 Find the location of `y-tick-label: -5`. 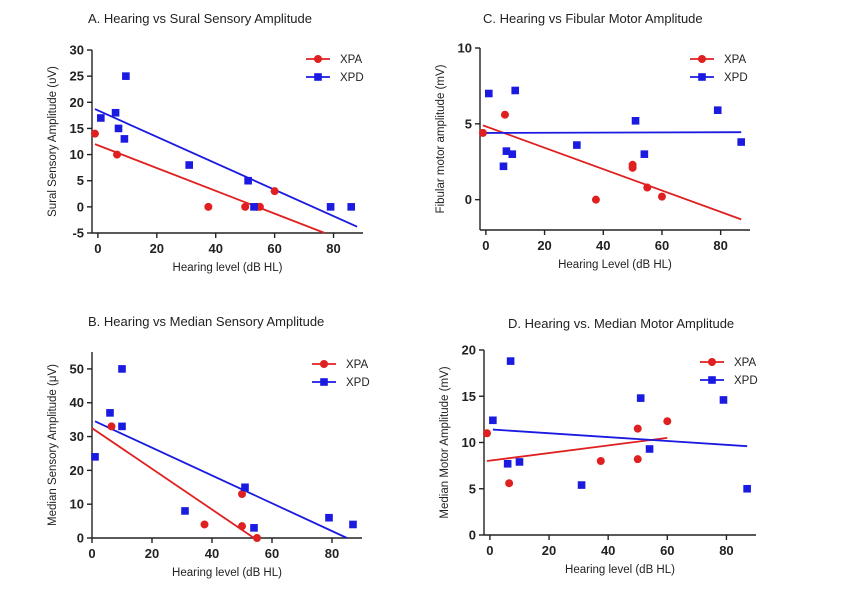

y-tick-label: -5 is located at coordinates (78, 233).